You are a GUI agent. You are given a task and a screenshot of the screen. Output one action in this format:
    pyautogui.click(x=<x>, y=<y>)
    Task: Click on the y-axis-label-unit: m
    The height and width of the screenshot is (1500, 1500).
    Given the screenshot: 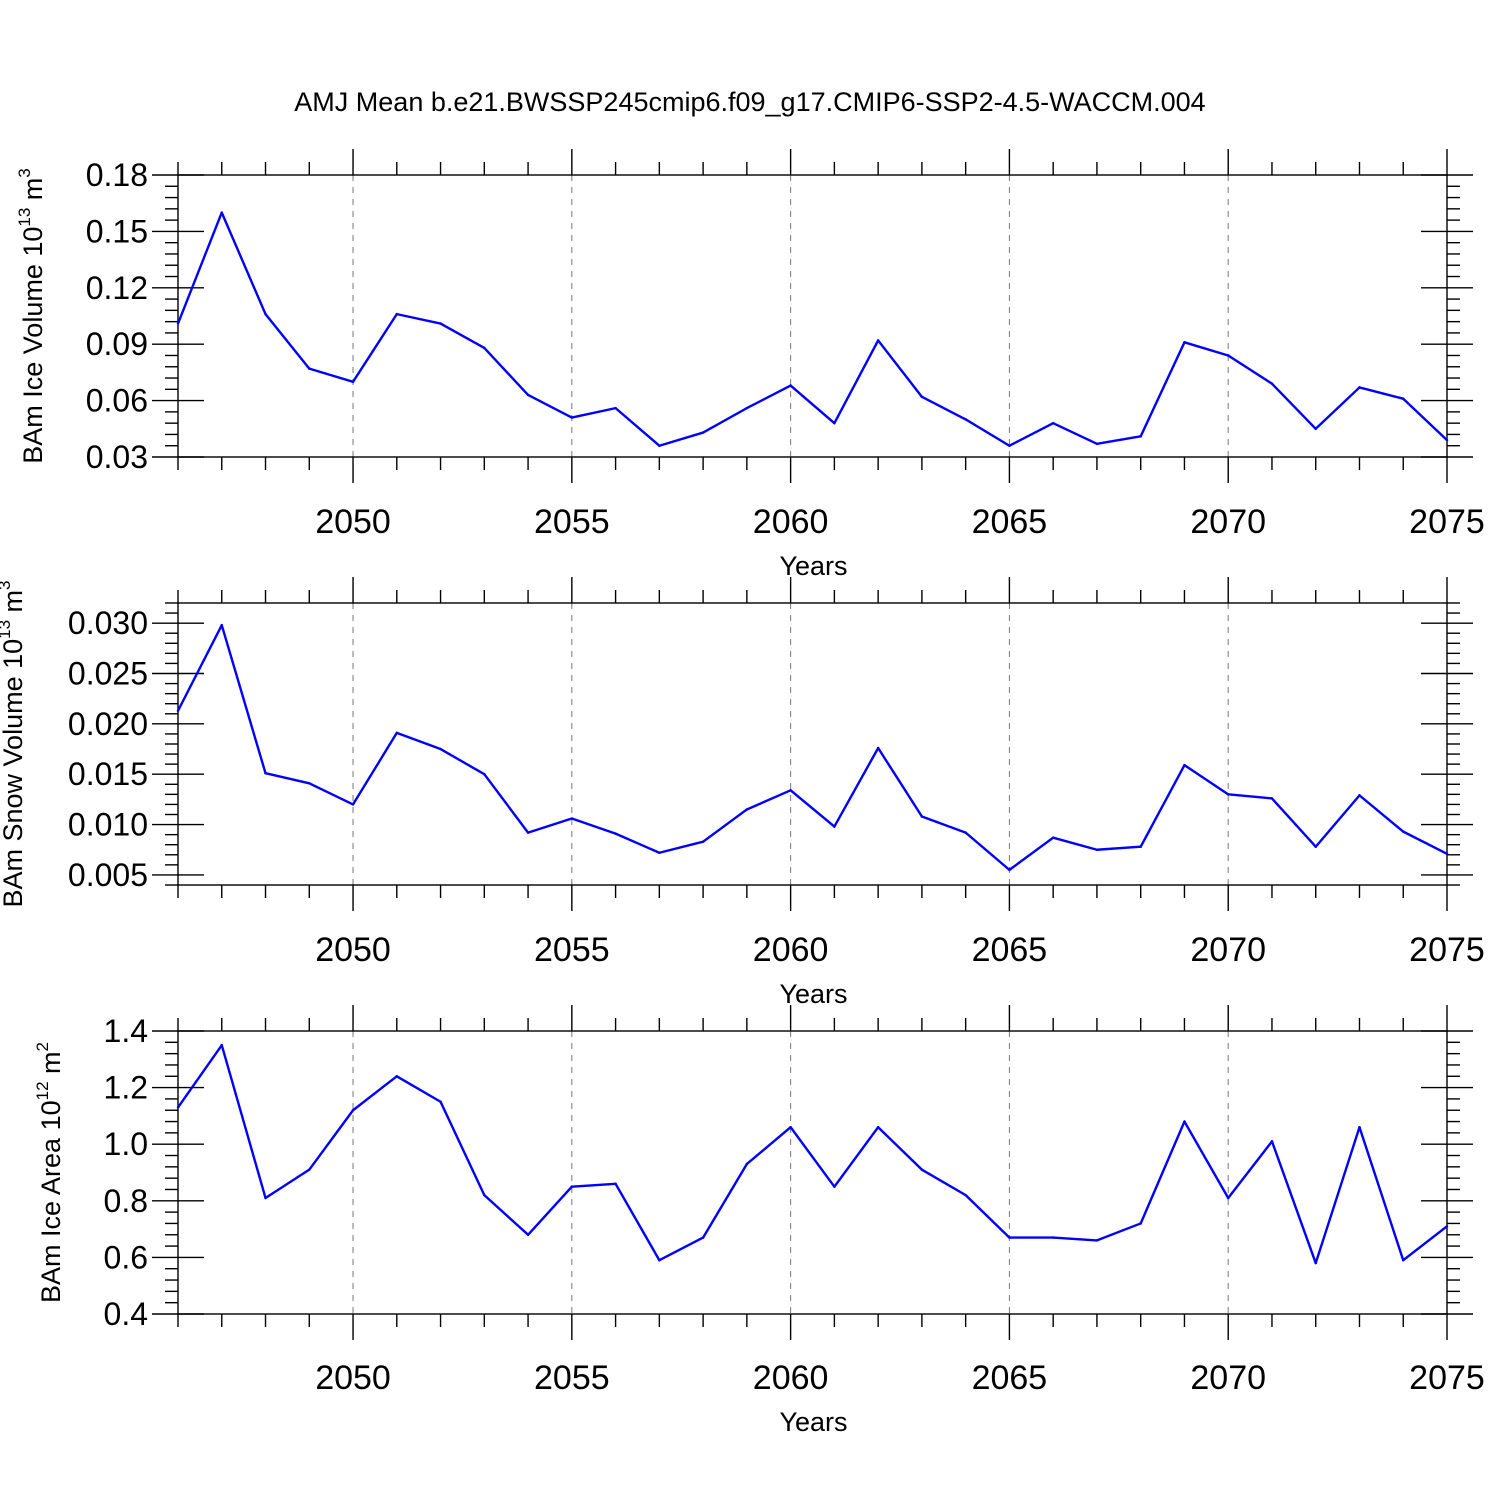 What is the action you would take?
    pyautogui.click(x=14, y=605)
    